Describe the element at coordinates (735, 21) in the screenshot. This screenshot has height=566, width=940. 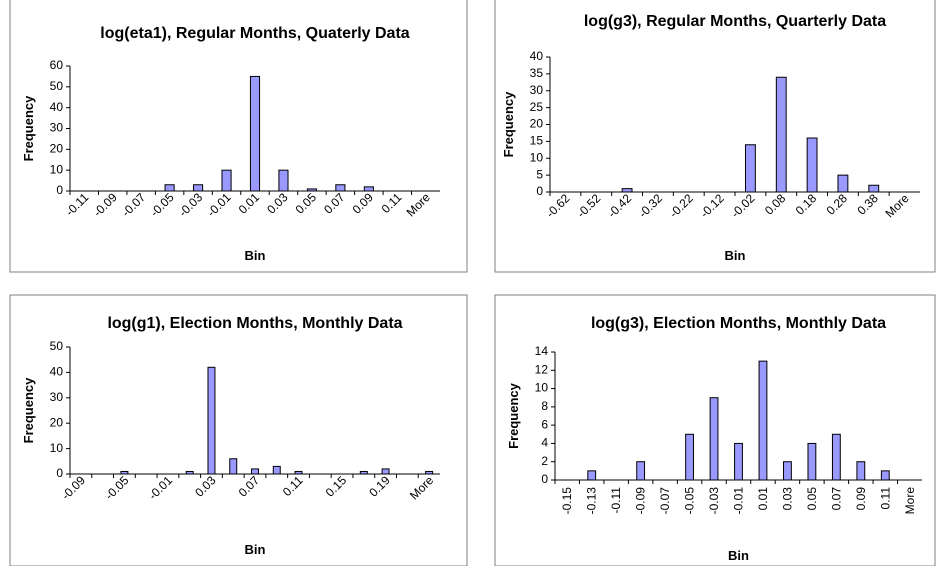
I see `chart-title: log(g3), Regular Months, Quarterly Data` at that location.